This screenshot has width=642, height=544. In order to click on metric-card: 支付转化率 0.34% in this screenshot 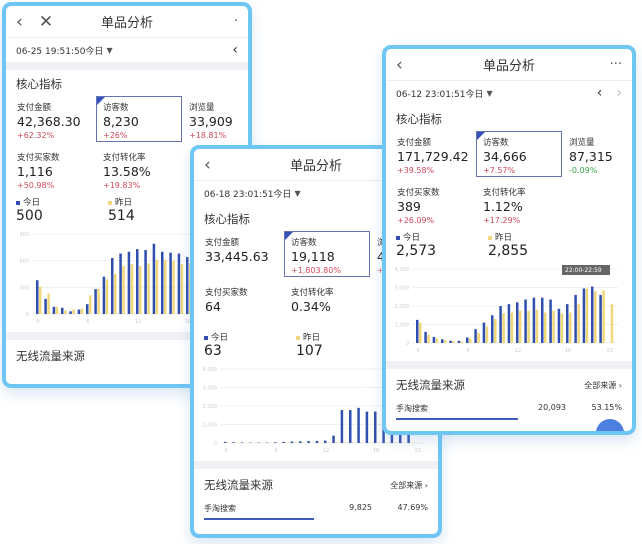, I will do `click(327, 304)`.